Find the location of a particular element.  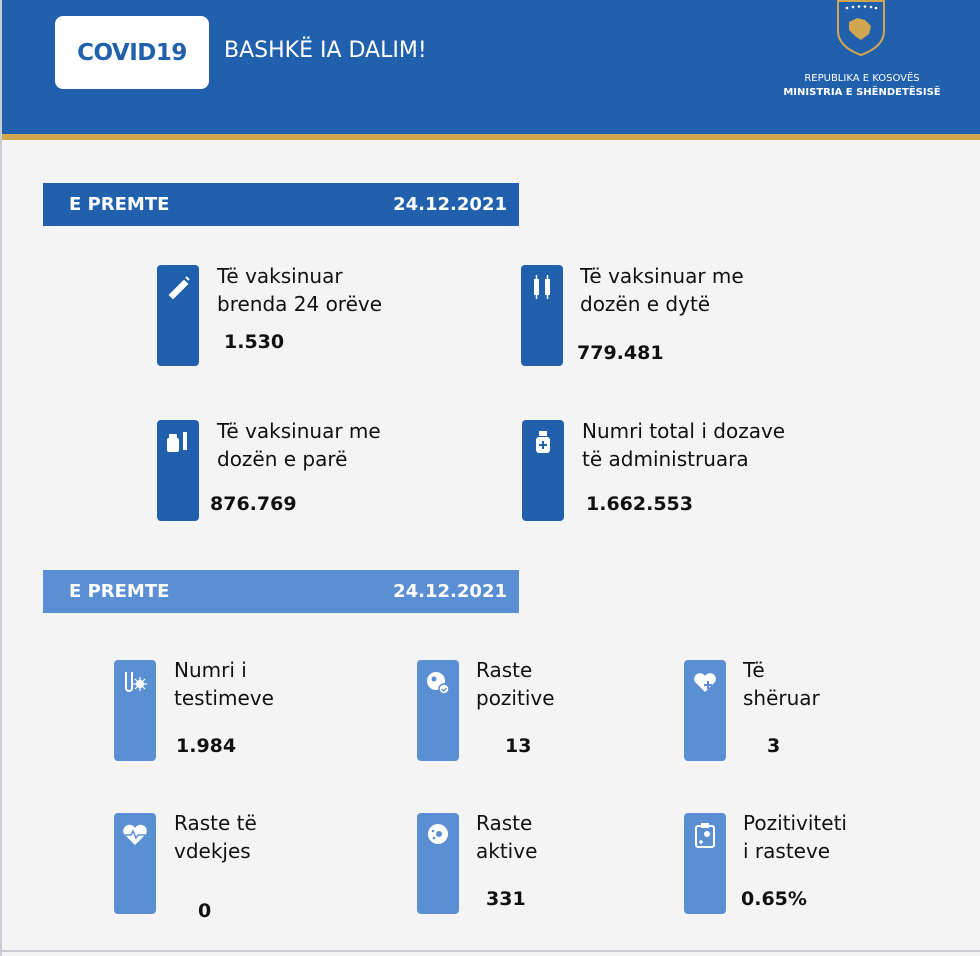

second-dose-value: 779.481 is located at coordinates (620, 353).